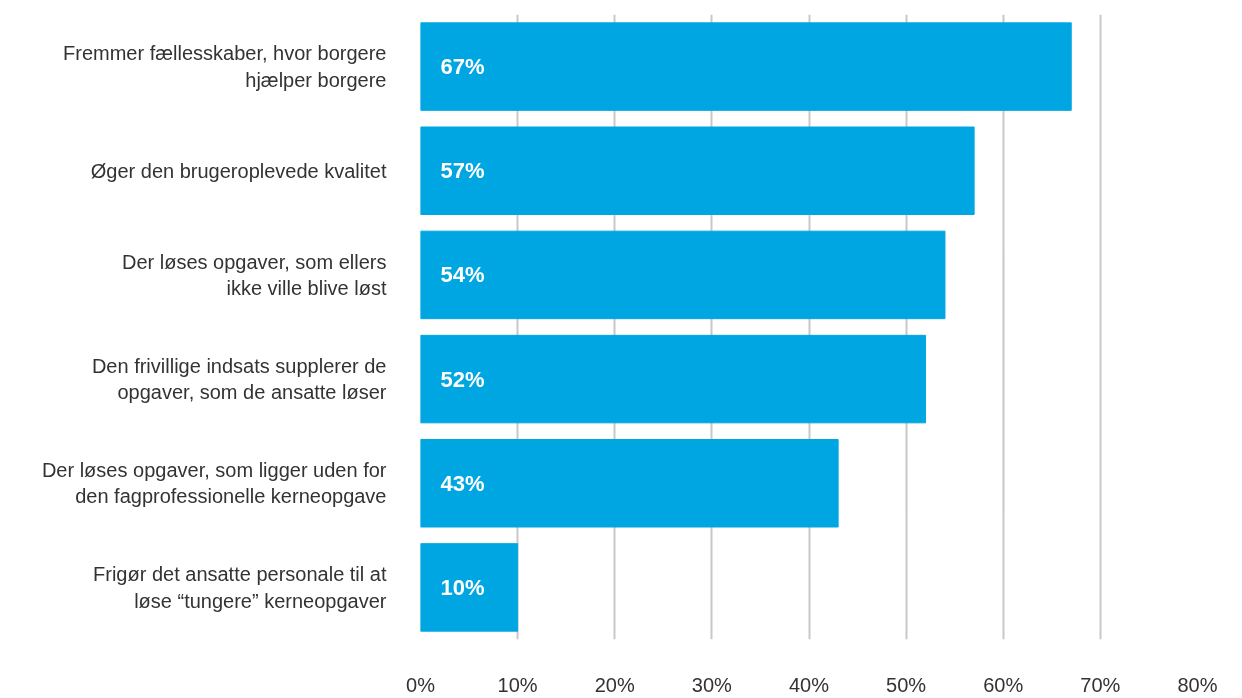 Image resolution: width=1242 pixels, height=698 pixels. I want to click on x-tick-label: 30%, so click(712, 684).